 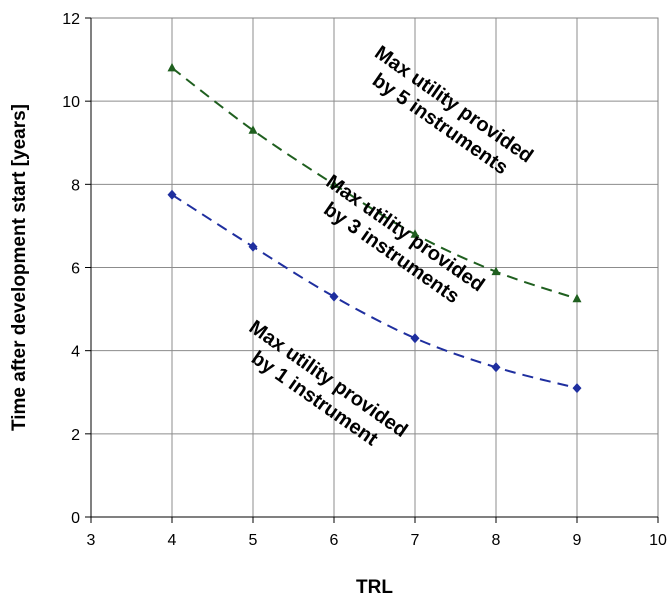 What do you see at coordinates (91, 540) in the screenshot?
I see `x-tick-label: 3` at bounding box center [91, 540].